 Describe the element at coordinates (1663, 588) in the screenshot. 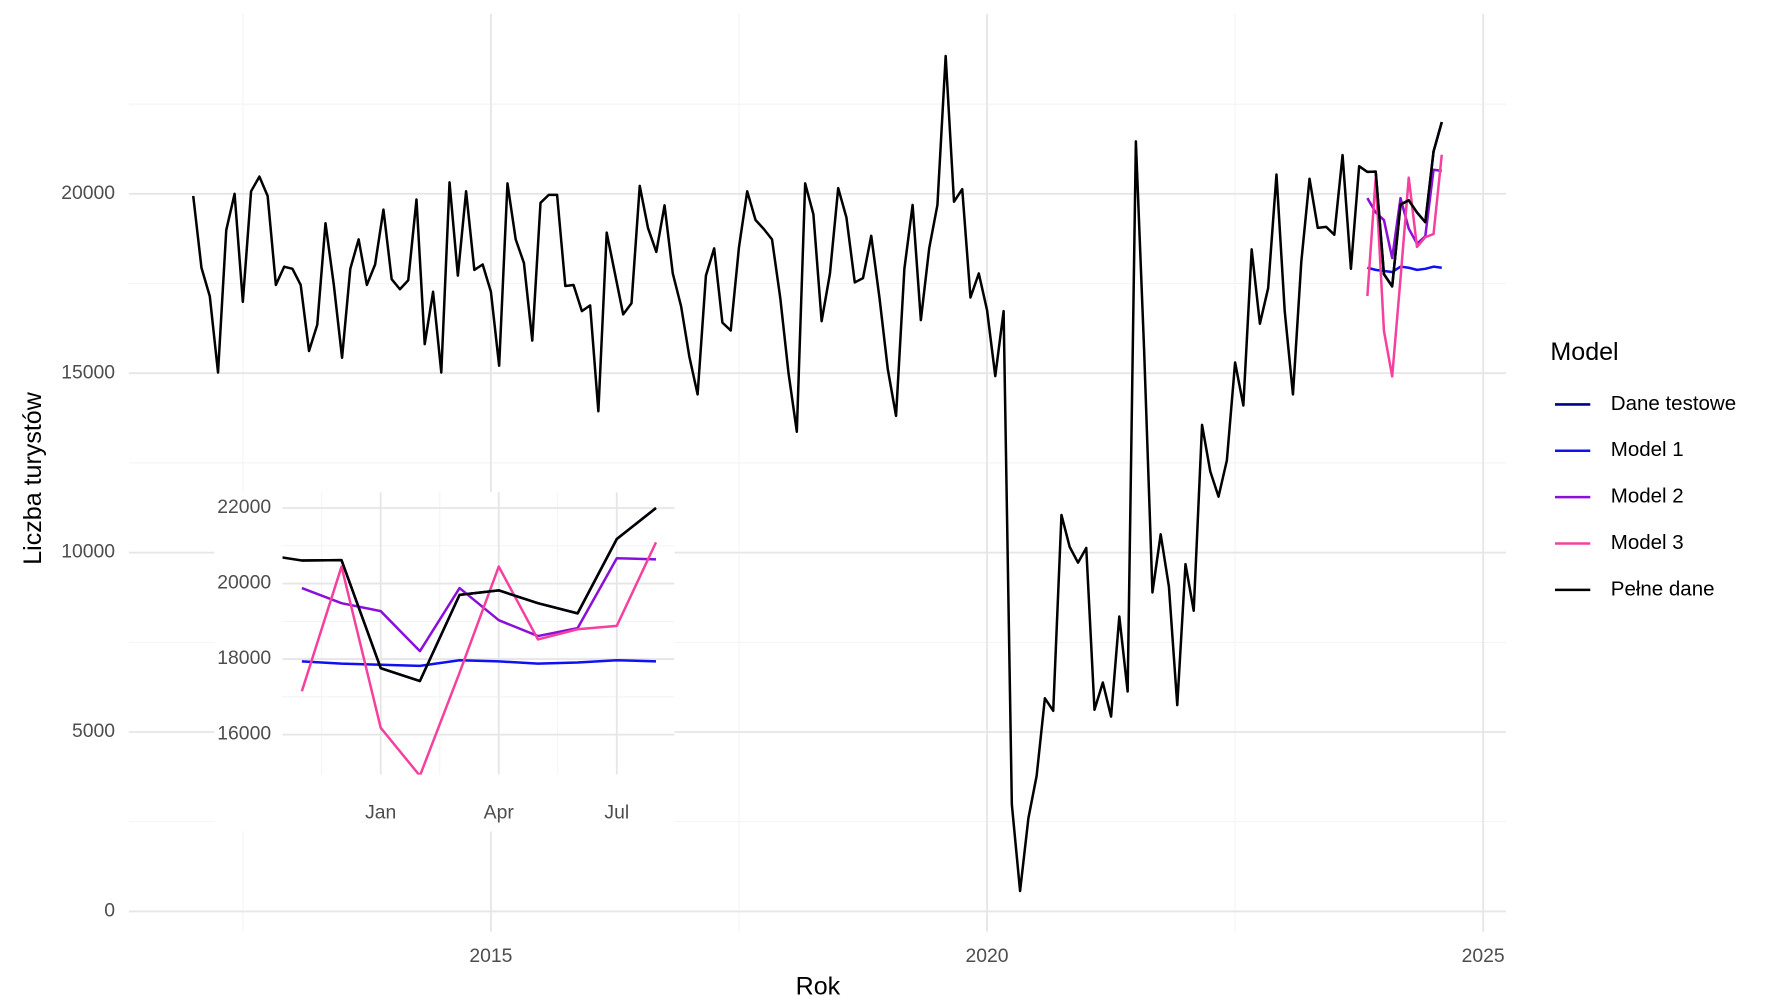

I see `legend-label: Pełne dane` at that location.